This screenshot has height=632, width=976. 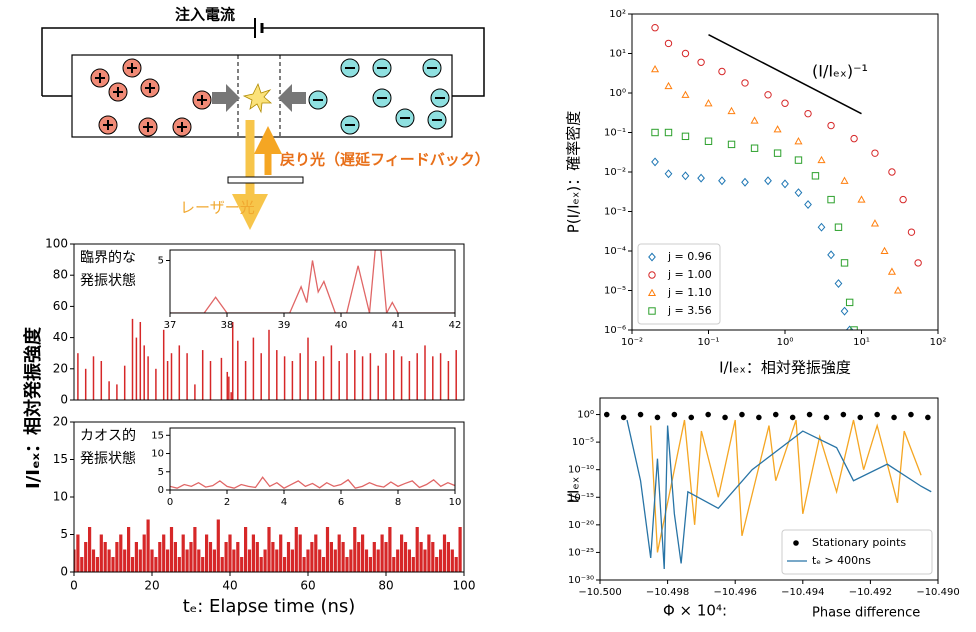 I want to click on current-label: 注入電流, so click(x=205, y=15).